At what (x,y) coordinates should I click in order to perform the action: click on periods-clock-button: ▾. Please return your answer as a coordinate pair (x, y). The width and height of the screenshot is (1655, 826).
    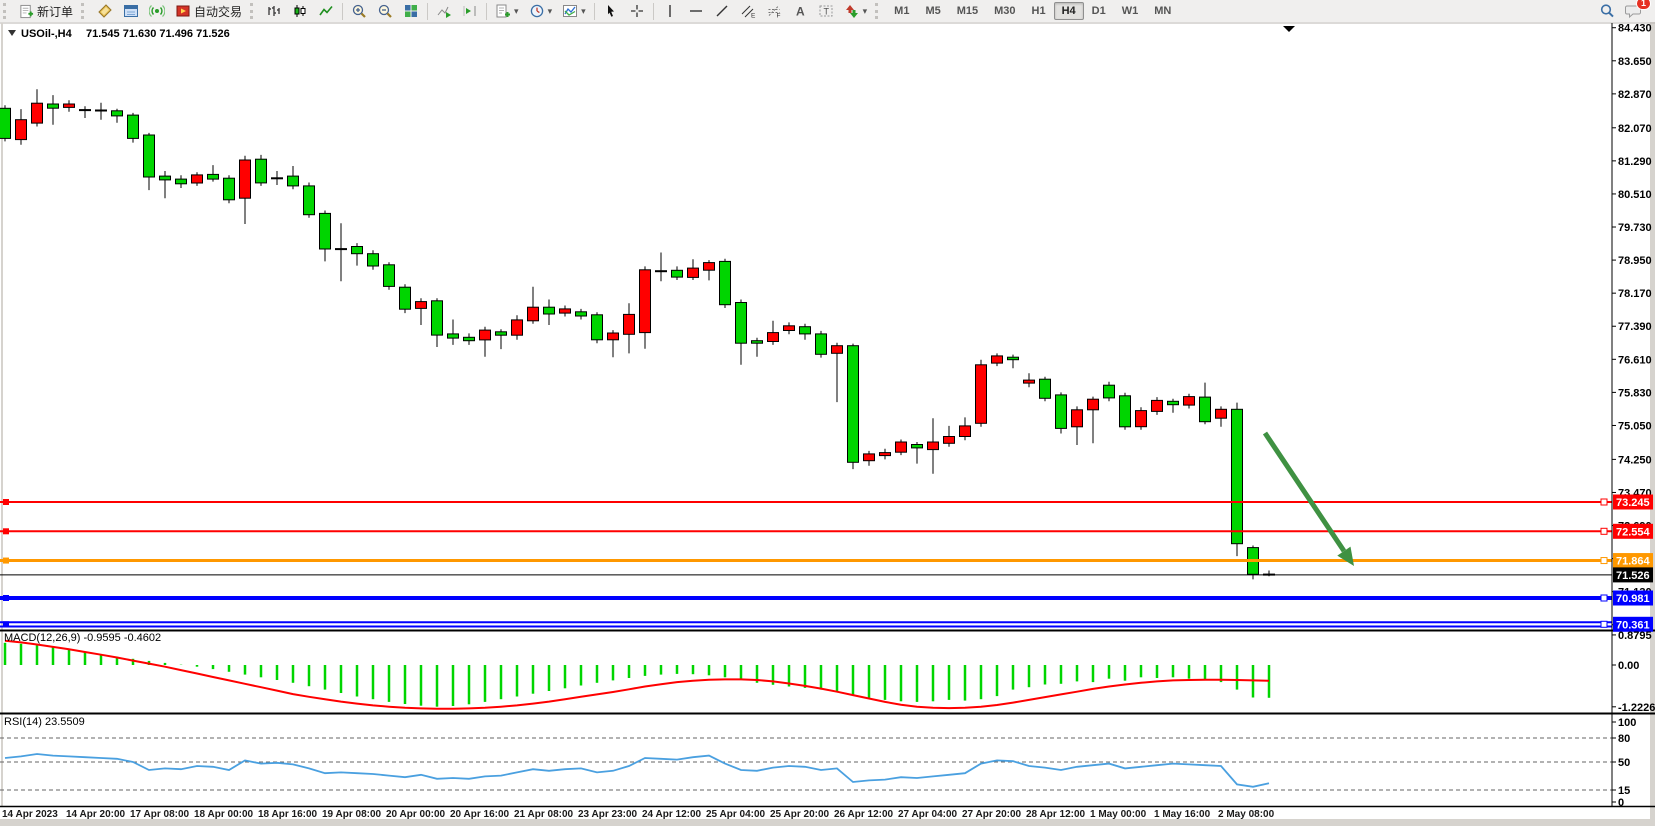
    Looking at the image, I should click on (541, 11).